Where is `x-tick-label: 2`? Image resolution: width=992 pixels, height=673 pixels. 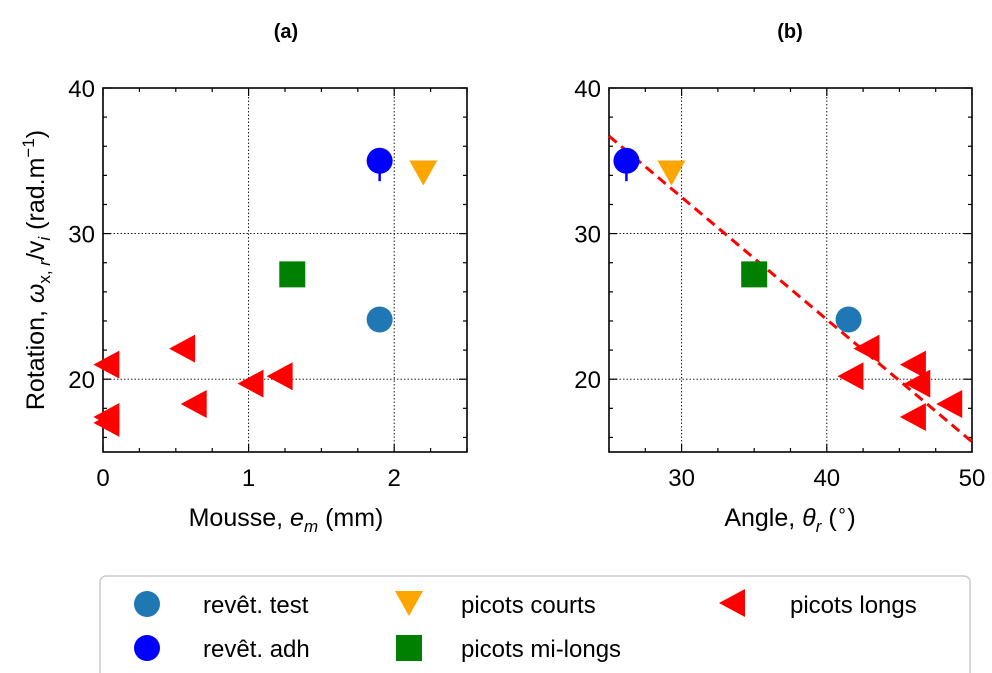 x-tick-label: 2 is located at coordinates (394, 478).